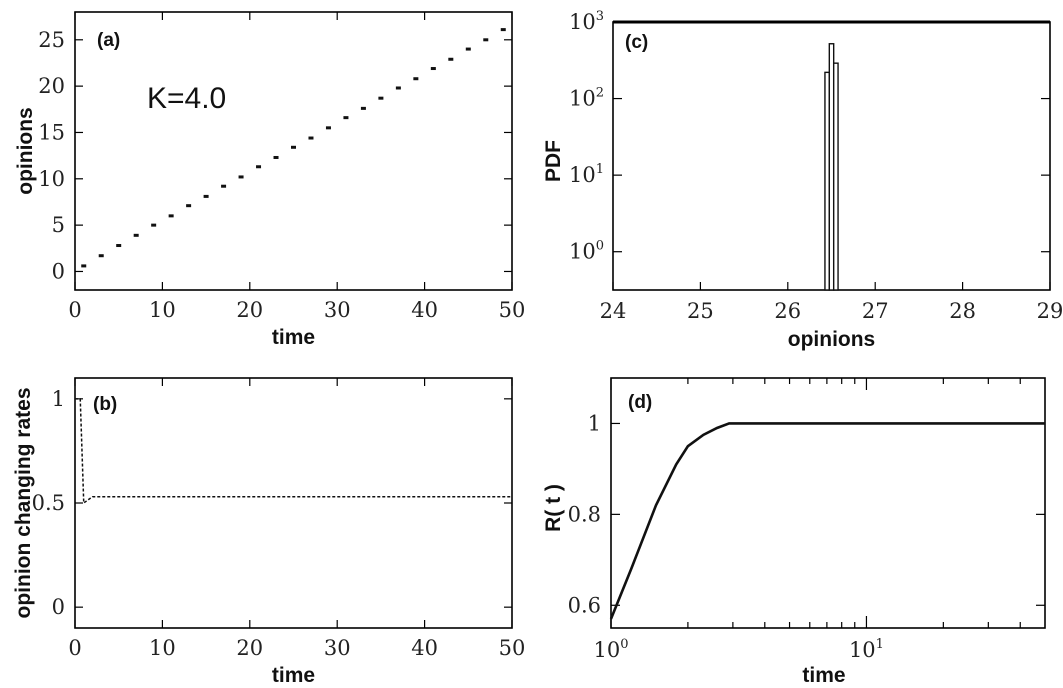 The image size is (1063, 688). What do you see at coordinates (553, 161) in the screenshot?
I see `y-axis-label: PDF` at bounding box center [553, 161].